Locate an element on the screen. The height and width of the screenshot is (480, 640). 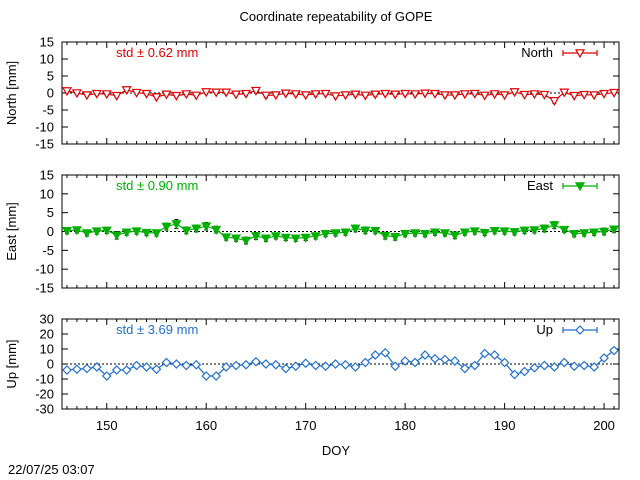
y-axis-label: East [mm] is located at coordinates (11, 231).